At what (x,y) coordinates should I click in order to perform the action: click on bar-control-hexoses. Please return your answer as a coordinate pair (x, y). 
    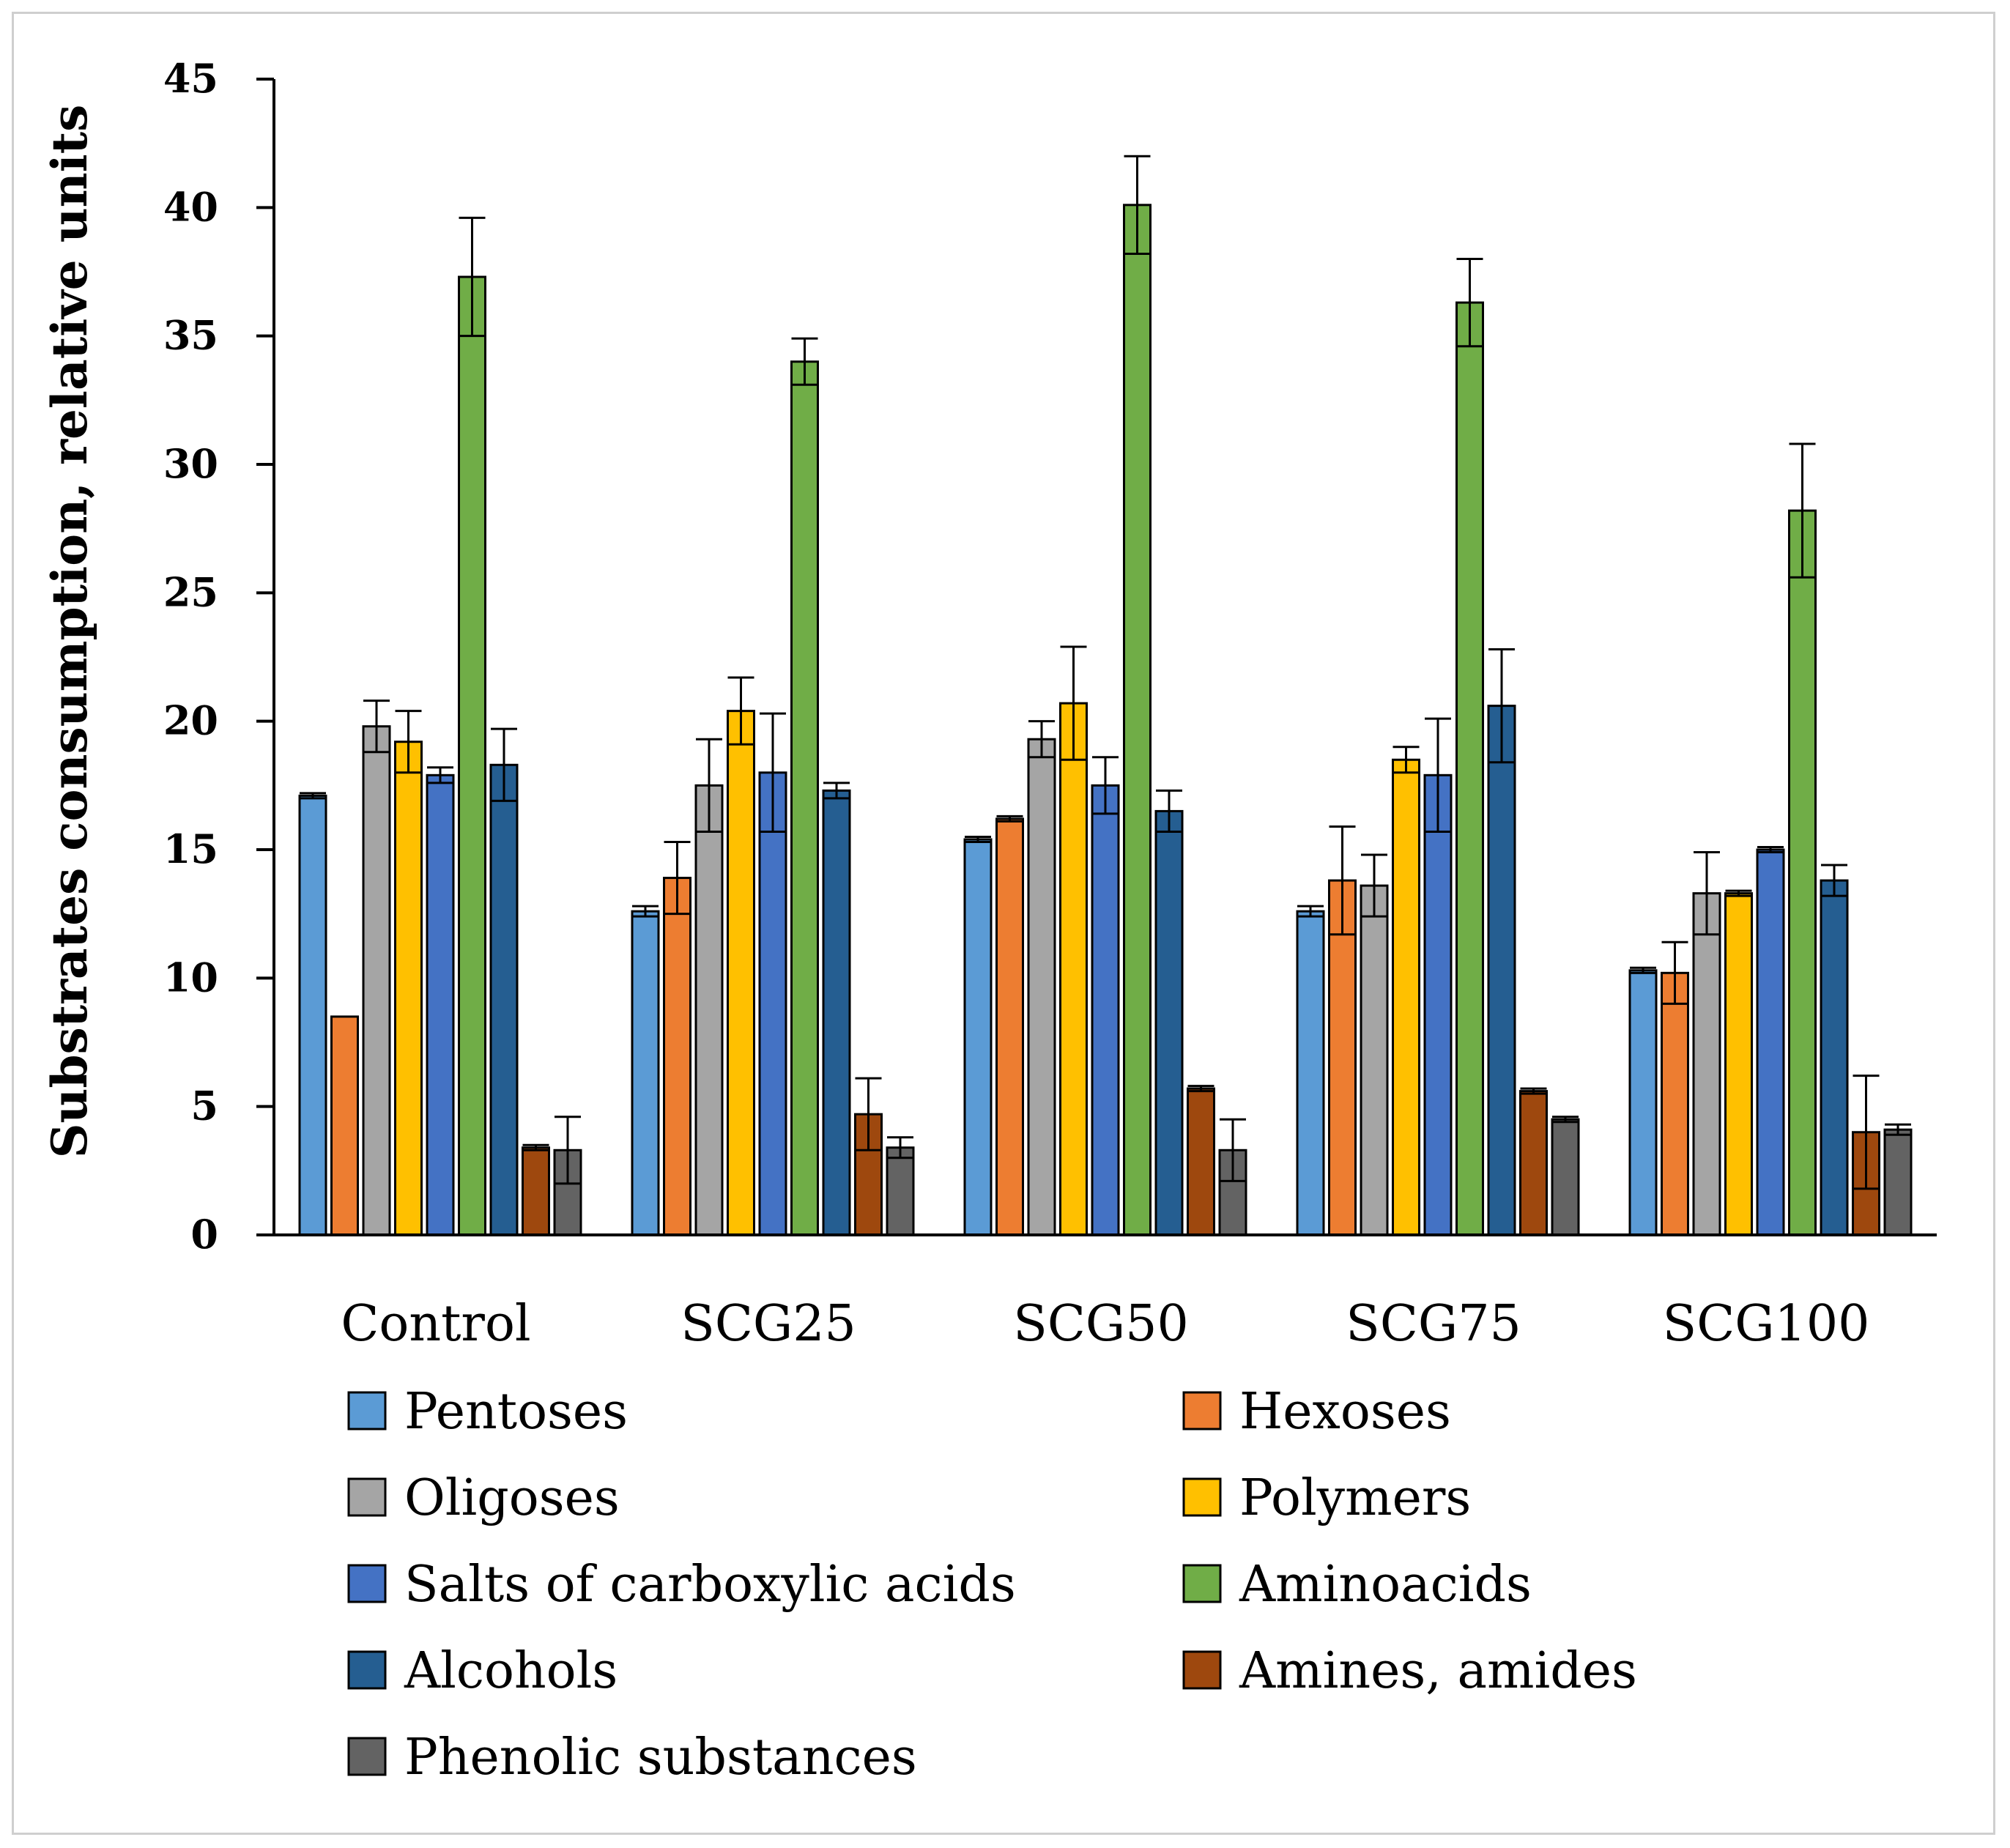
    Looking at the image, I should click on (344, 1125).